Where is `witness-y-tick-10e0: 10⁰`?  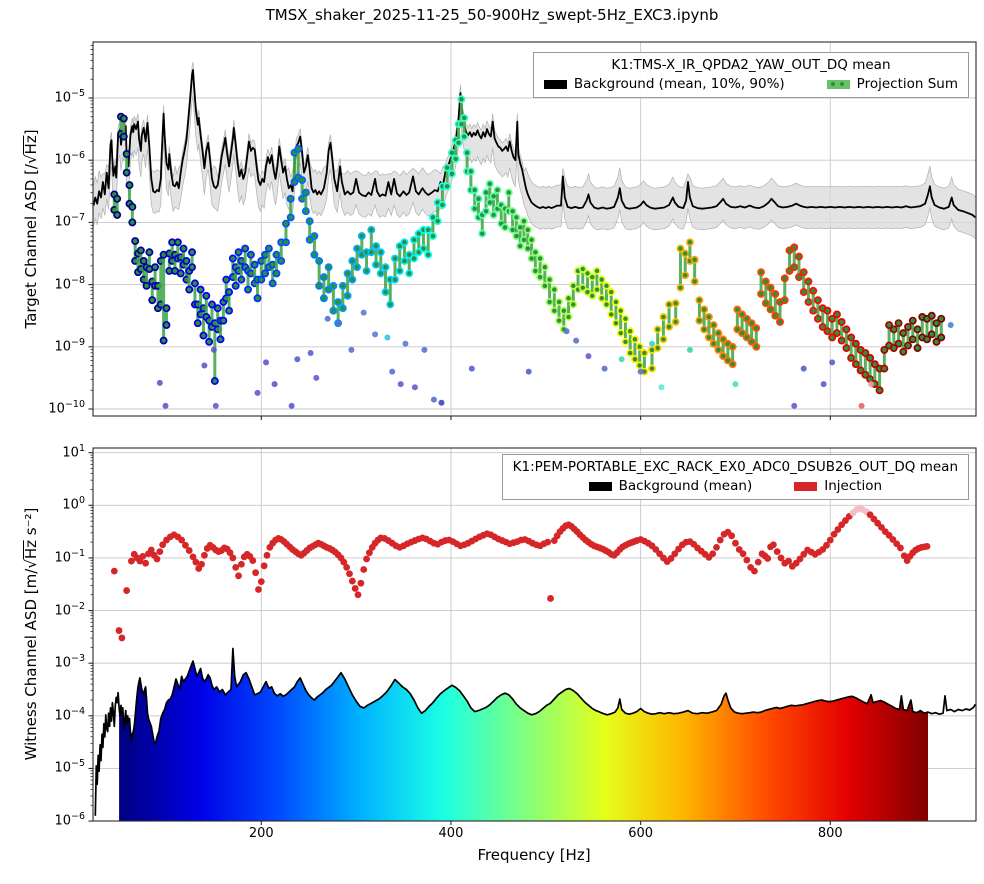
witness-y-tick-10e0: 10⁰ is located at coordinates (73, 504).